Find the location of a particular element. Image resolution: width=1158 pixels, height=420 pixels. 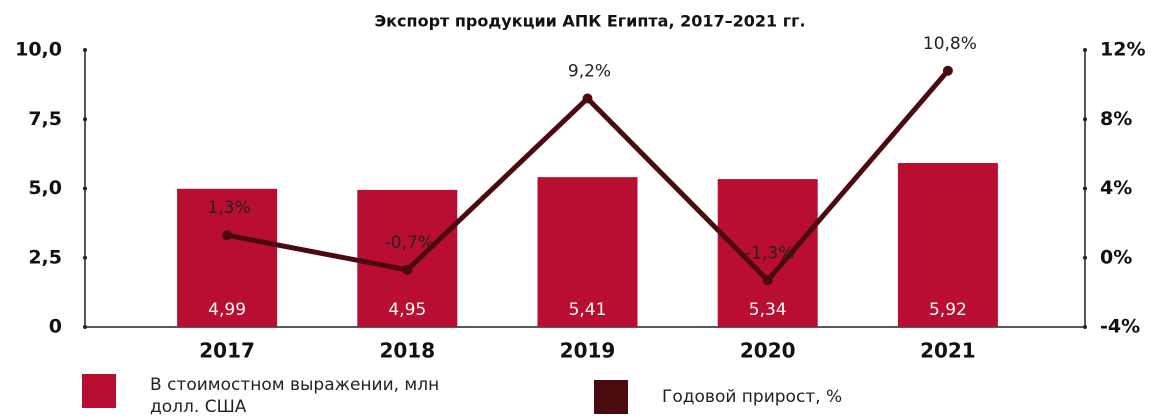

bar-value-label: 5,41 is located at coordinates (588, 310).